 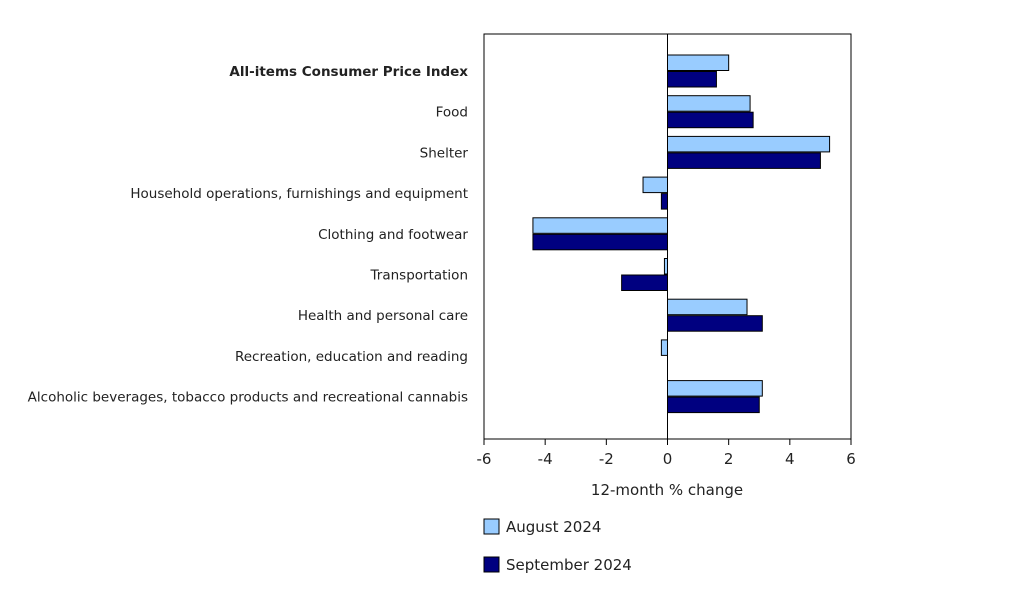 I want to click on legend-swatch-september-2024, so click(x=491, y=564).